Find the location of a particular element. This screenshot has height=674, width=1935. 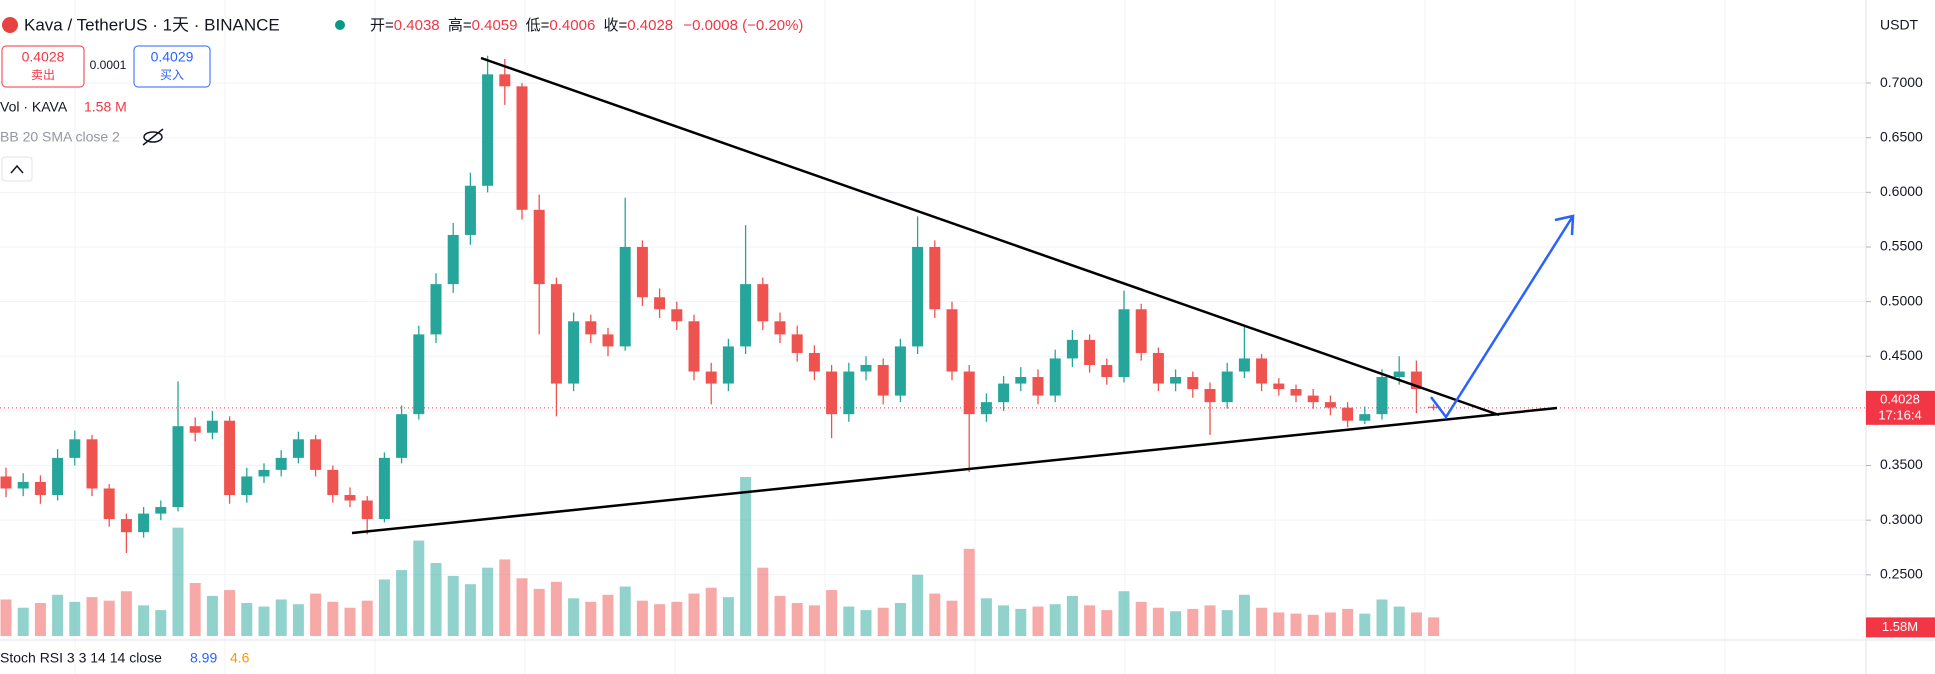

ohlc-value: 0.4006 is located at coordinates (572, 25).